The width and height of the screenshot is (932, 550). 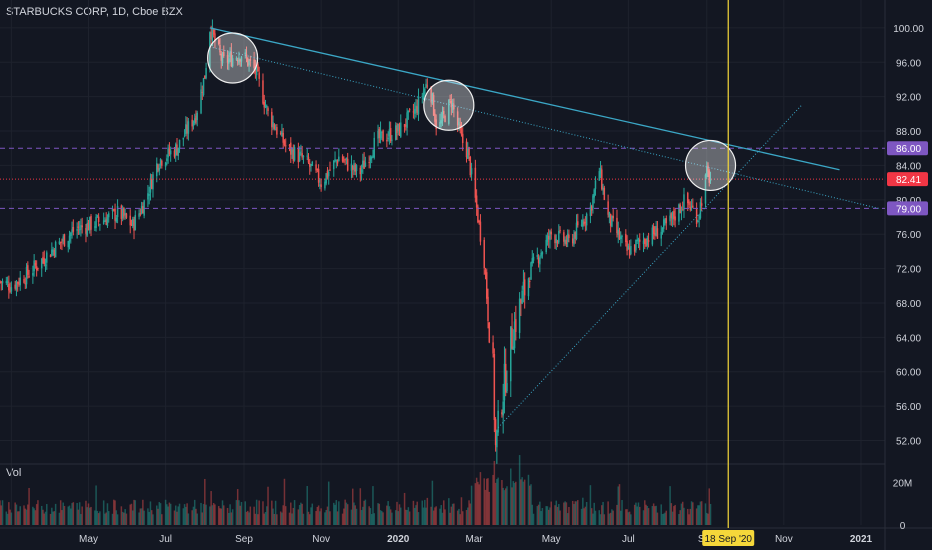 What do you see at coordinates (449, 105) in the screenshot?
I see `highlight-circle` at bounding box center [449, 105].